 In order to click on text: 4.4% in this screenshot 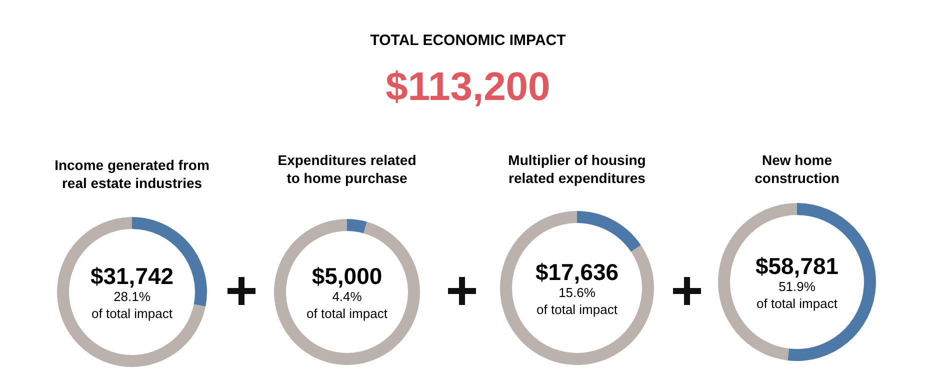, I will do `click(347, 296)`.